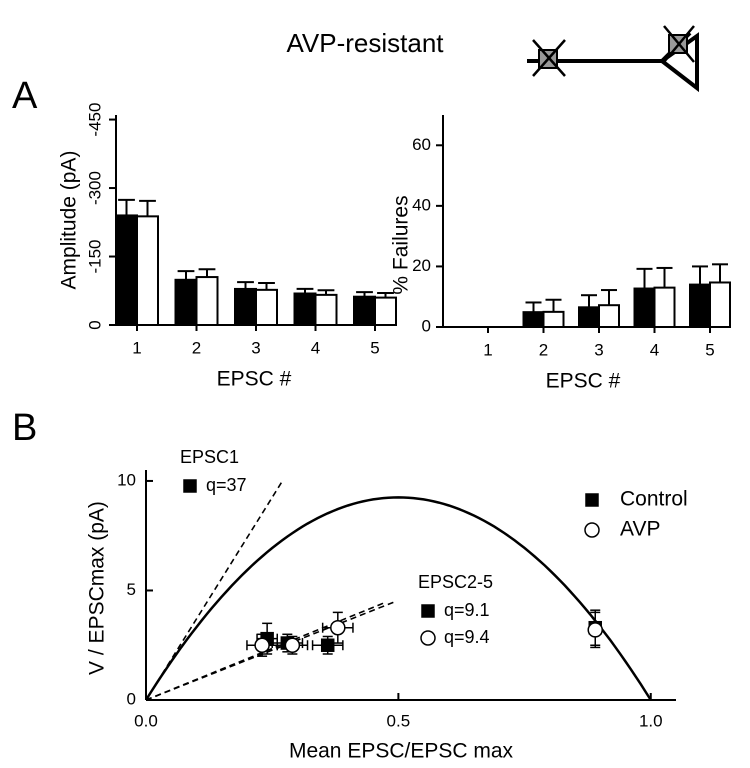 The width and height of the screenshot is (750, 768). What do you see at coordinates (97, 588) in the screenshot?
I see `y-axis-label: V / EPSCmax (pA)` at bounding box center [97, 588].